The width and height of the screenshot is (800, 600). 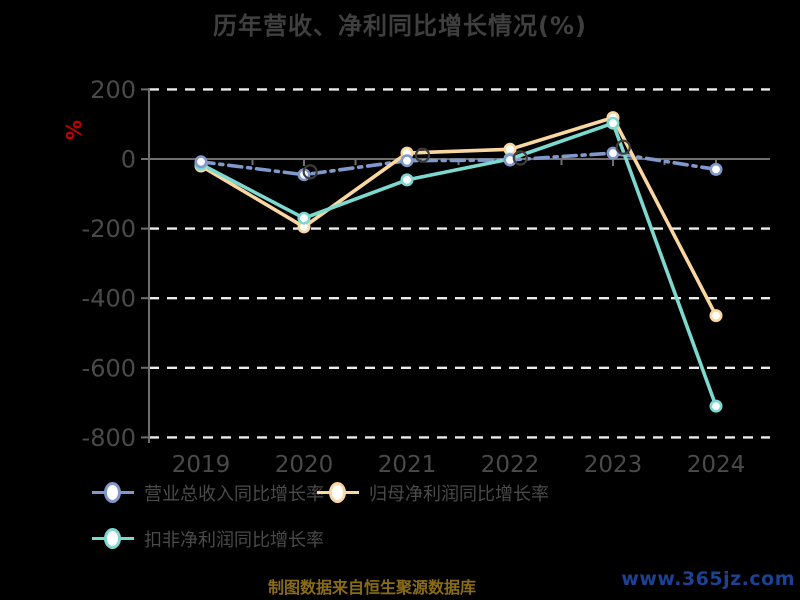 What do you see at coordinates (510, 465) in the screenshot?
I see `x-tick-label: 2022` at bounding box center [510, 465].